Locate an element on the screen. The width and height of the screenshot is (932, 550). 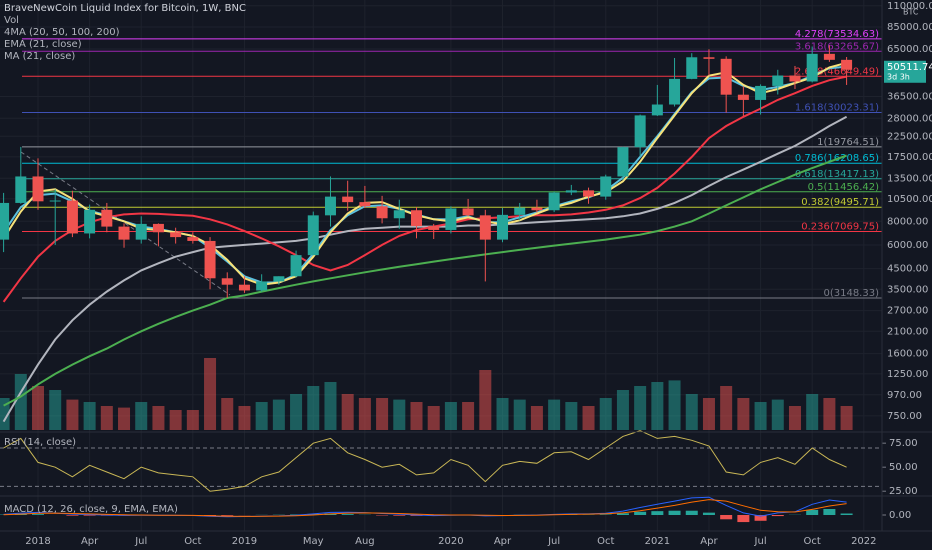
volume is located at coordinates (426, 394).